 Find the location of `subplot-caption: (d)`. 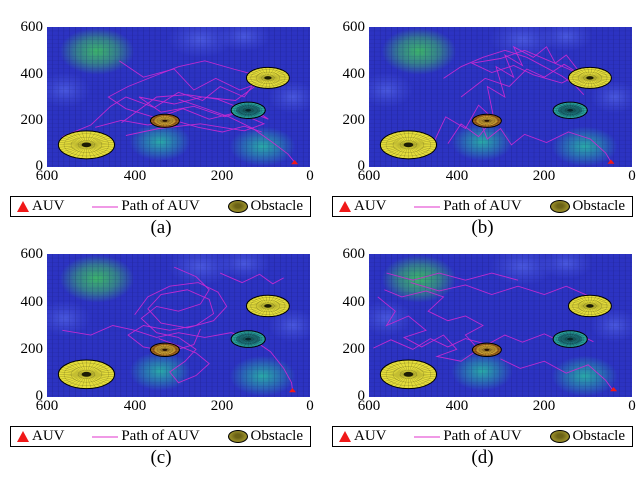

subplot-caption: (d) is located at coordinates (482, 457).